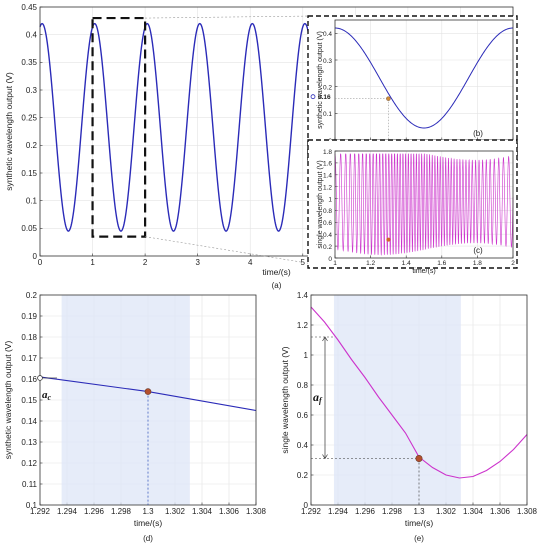  I want to click on caption-c: (c), so click(478, 250).